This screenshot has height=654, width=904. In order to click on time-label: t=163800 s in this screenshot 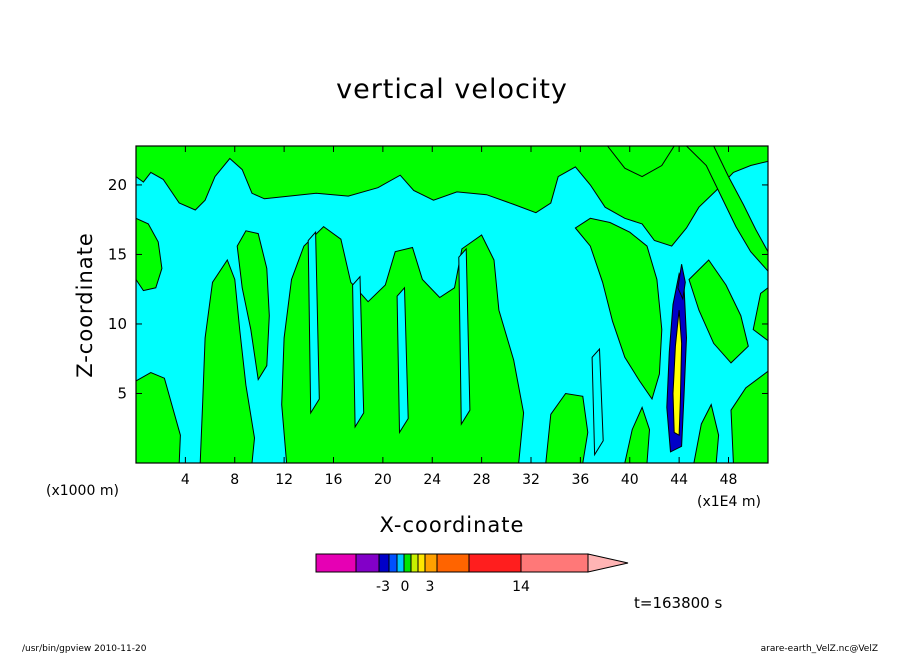, I will do `click(678, 603)`.